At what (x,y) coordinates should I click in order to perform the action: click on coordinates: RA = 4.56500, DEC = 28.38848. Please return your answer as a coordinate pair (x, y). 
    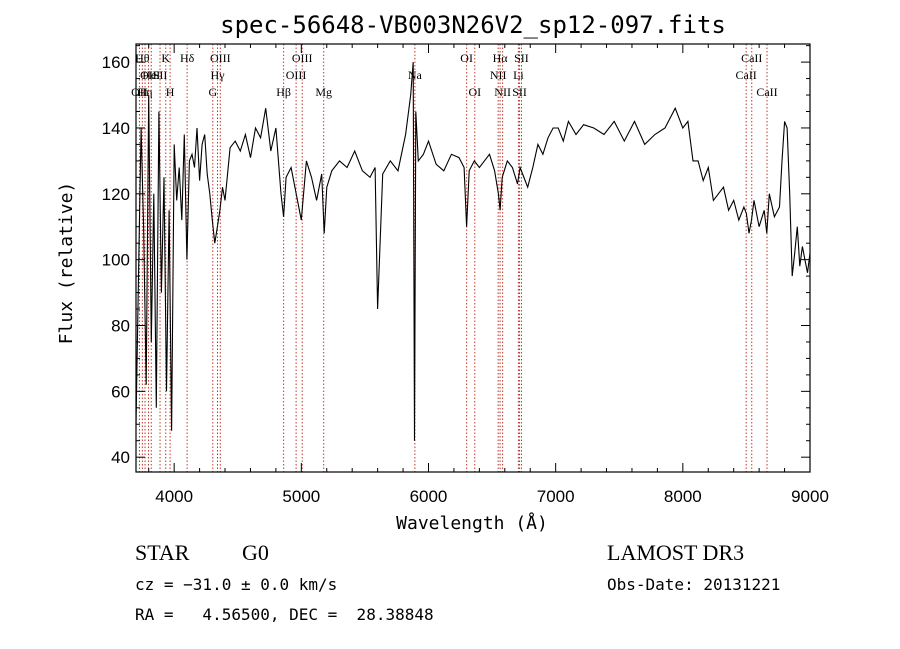
    Looking at the image, I should click on (284, 614).